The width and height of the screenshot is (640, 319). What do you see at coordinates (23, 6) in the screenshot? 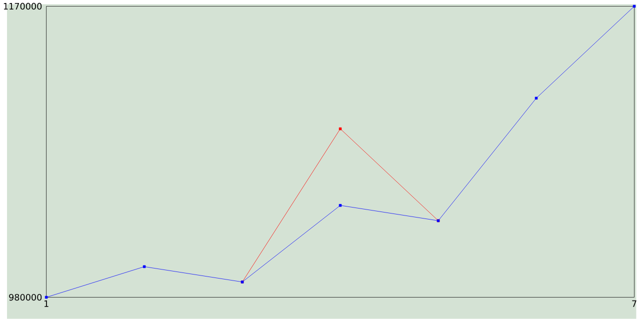
I see `y-tick-label: 1170000` at bounding box center [23, 6].